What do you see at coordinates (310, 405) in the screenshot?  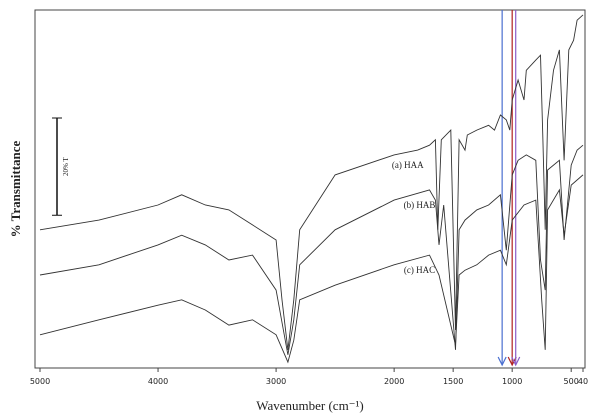 I see `x-axis-label: Wavenumber (cm⁻¹)` at bounding box center [310, 405].